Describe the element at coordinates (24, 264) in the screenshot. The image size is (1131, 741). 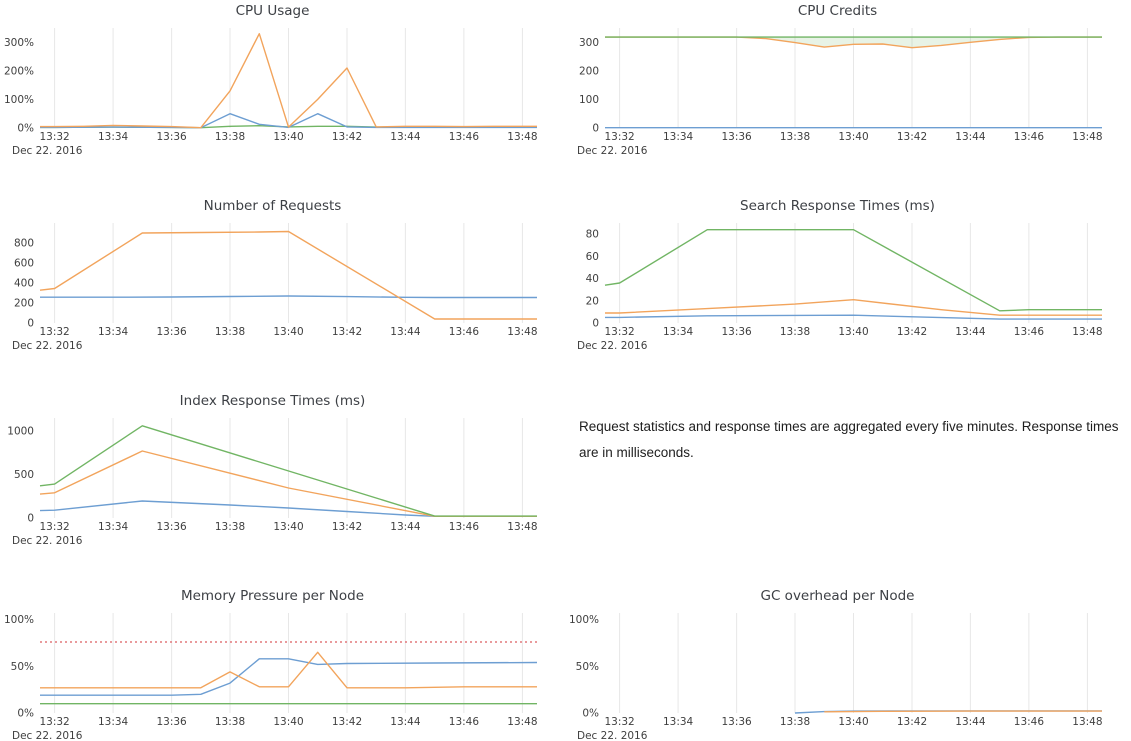
I see `svg-text: 600` at that location.